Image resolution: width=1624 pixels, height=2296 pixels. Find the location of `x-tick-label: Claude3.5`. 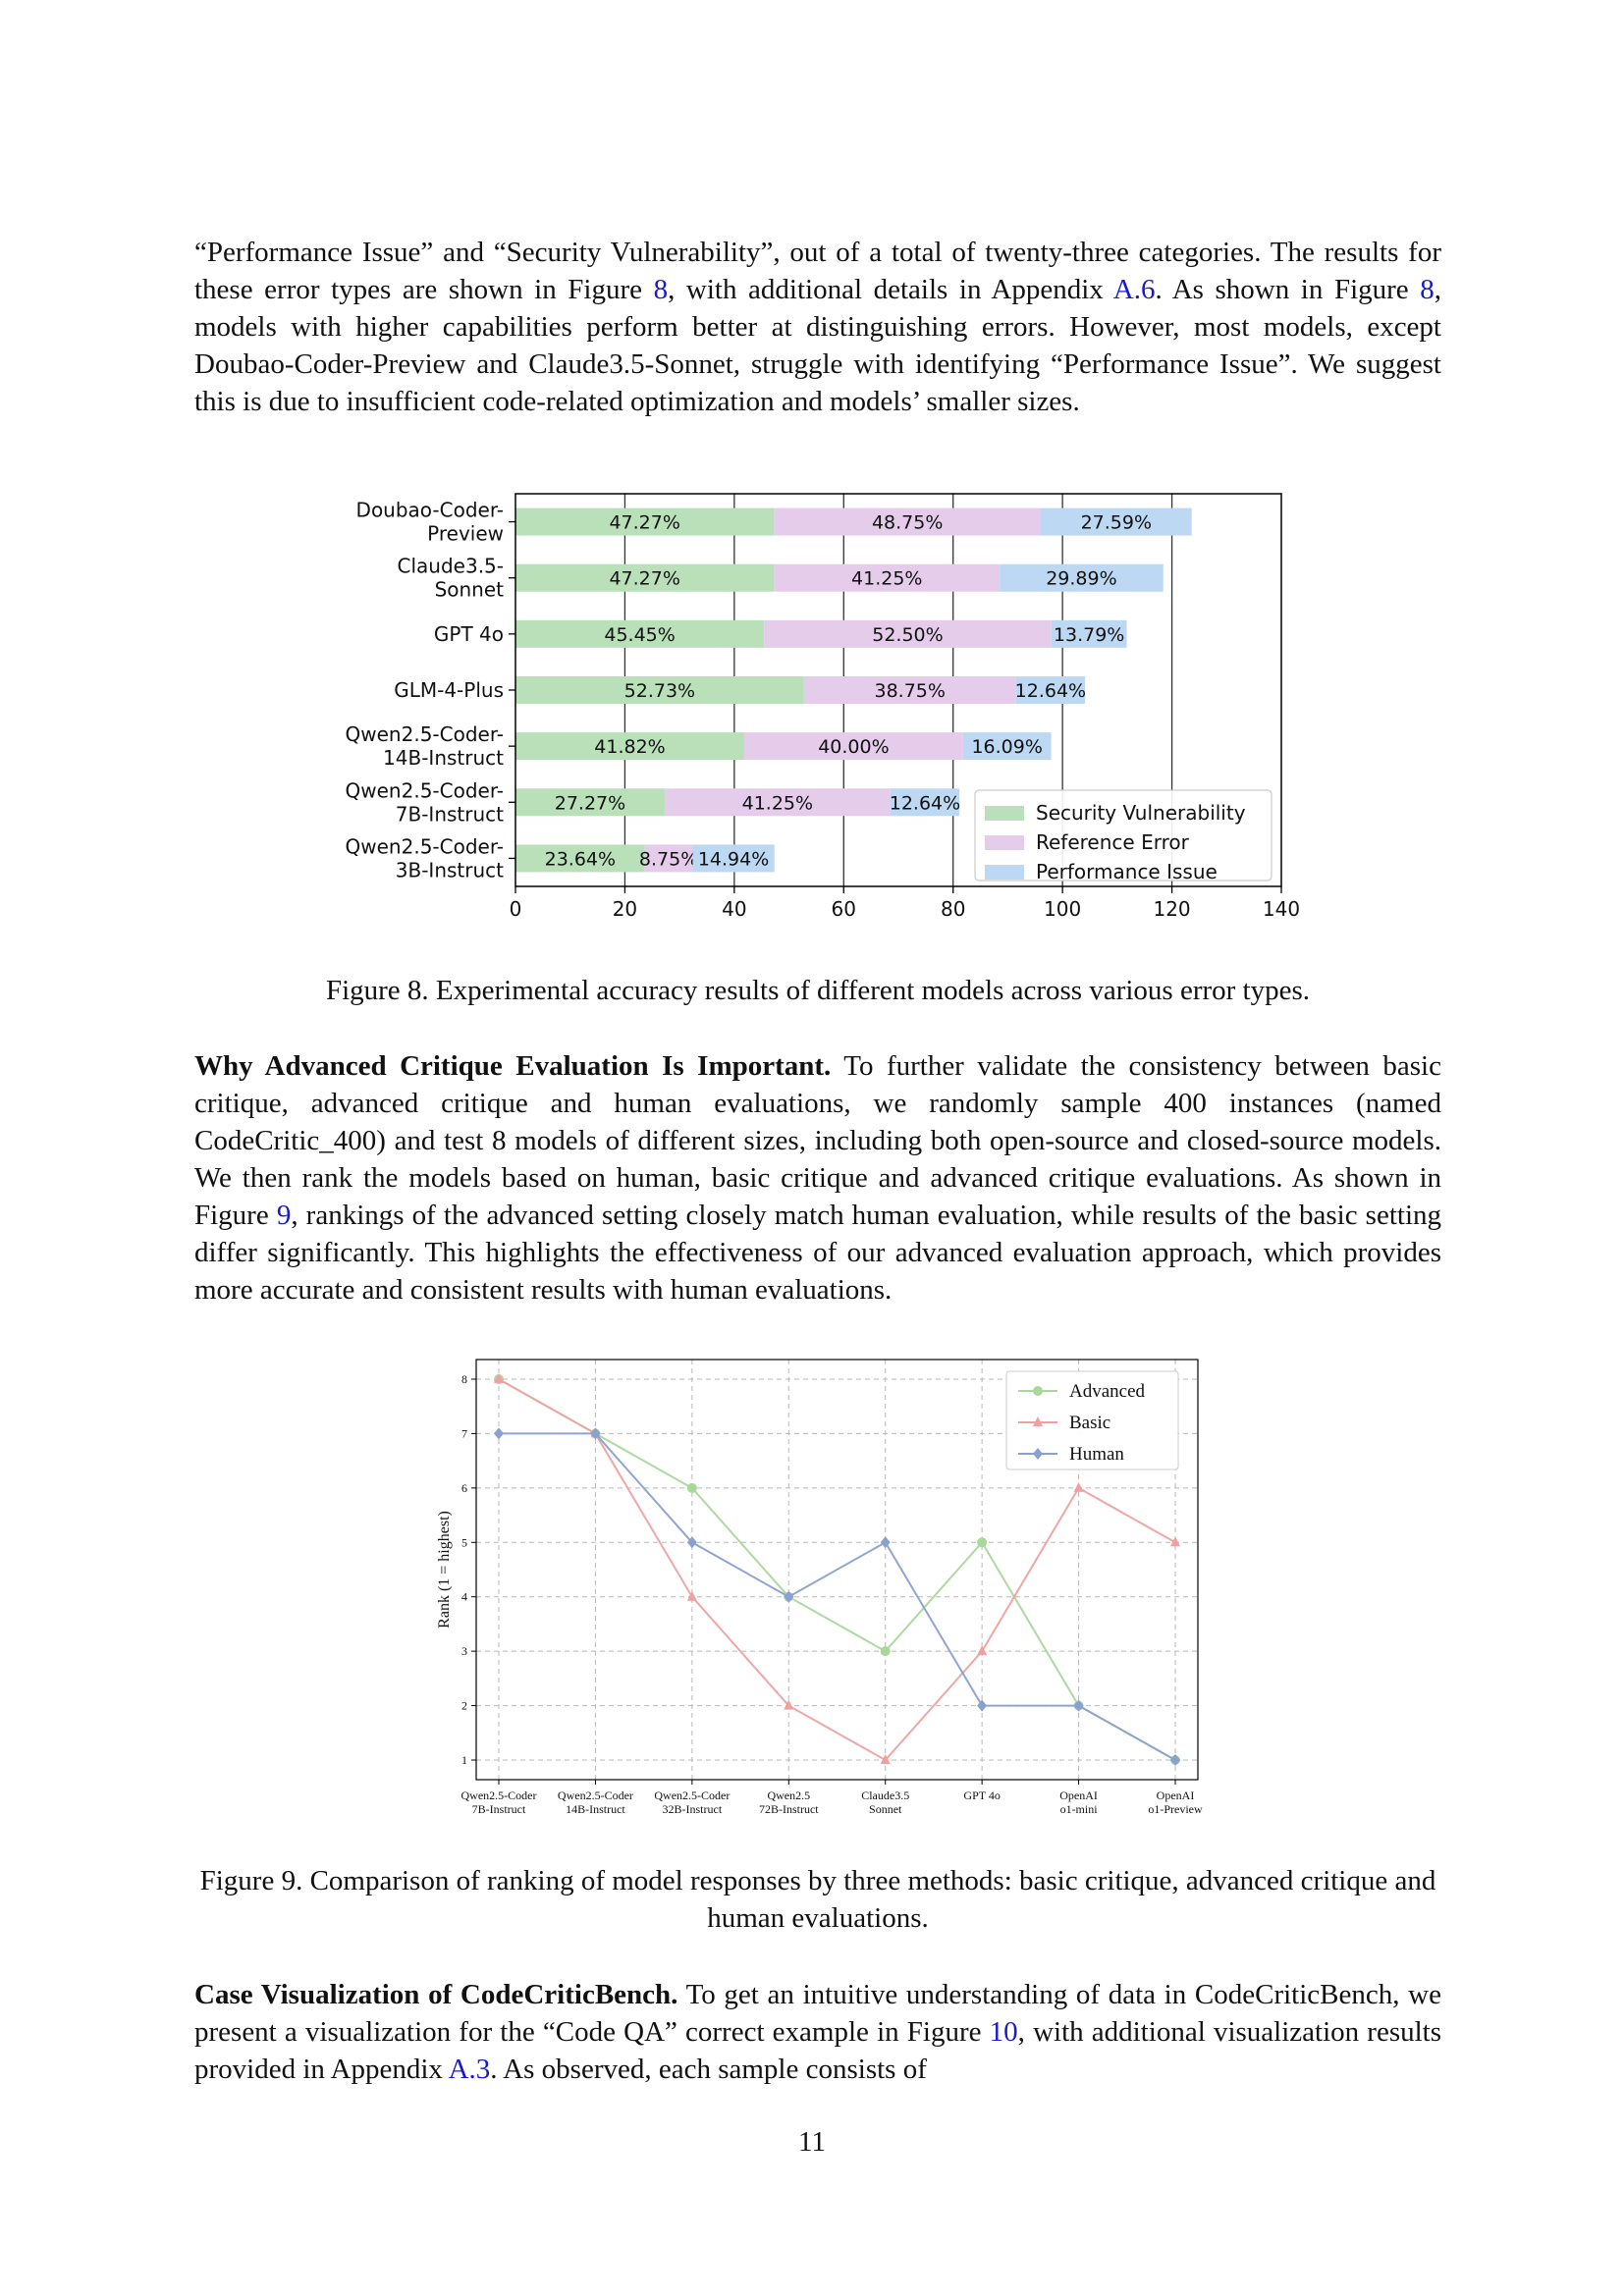

x-tick-label: Claude3.5 is located at coordinates (885, 1796).